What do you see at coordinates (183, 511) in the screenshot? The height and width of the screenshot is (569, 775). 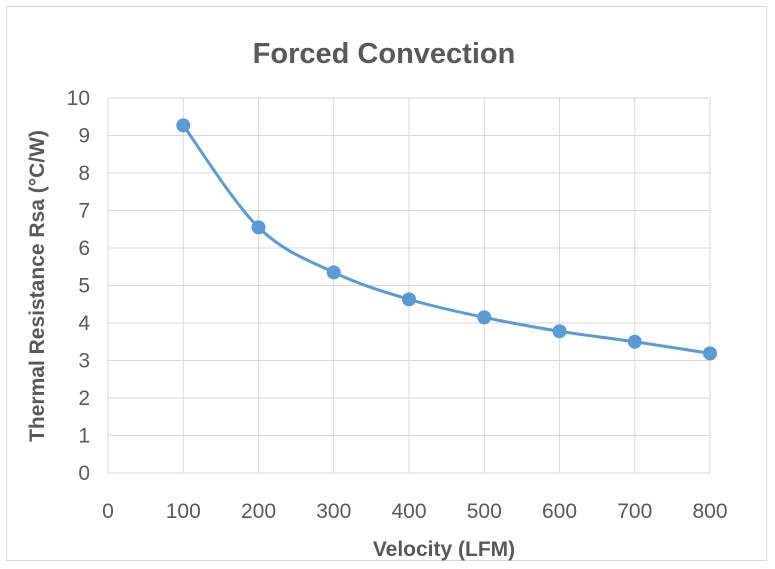 I see `x-tick-label: 100` at bounding box center [183, 511].